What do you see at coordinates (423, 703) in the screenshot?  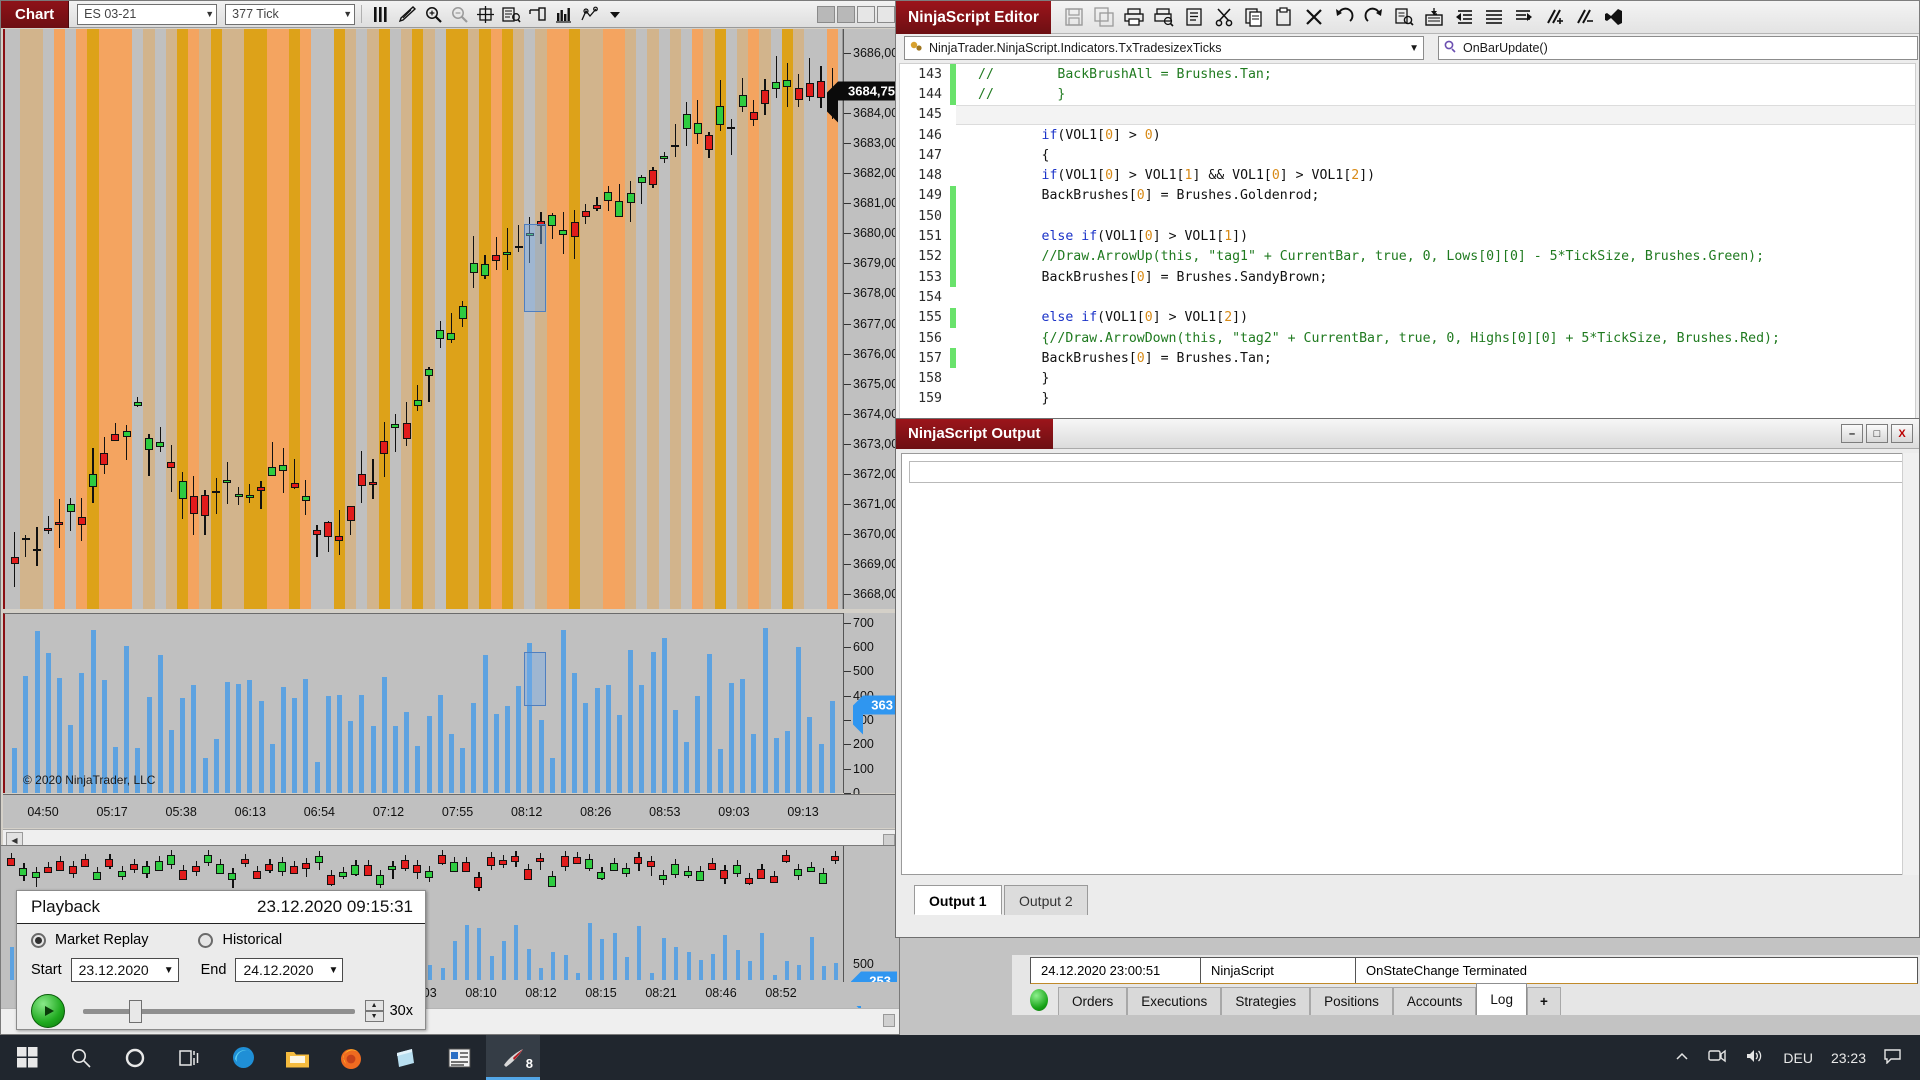 I see `volume-chart-pane` at bounding box center [423, 703].